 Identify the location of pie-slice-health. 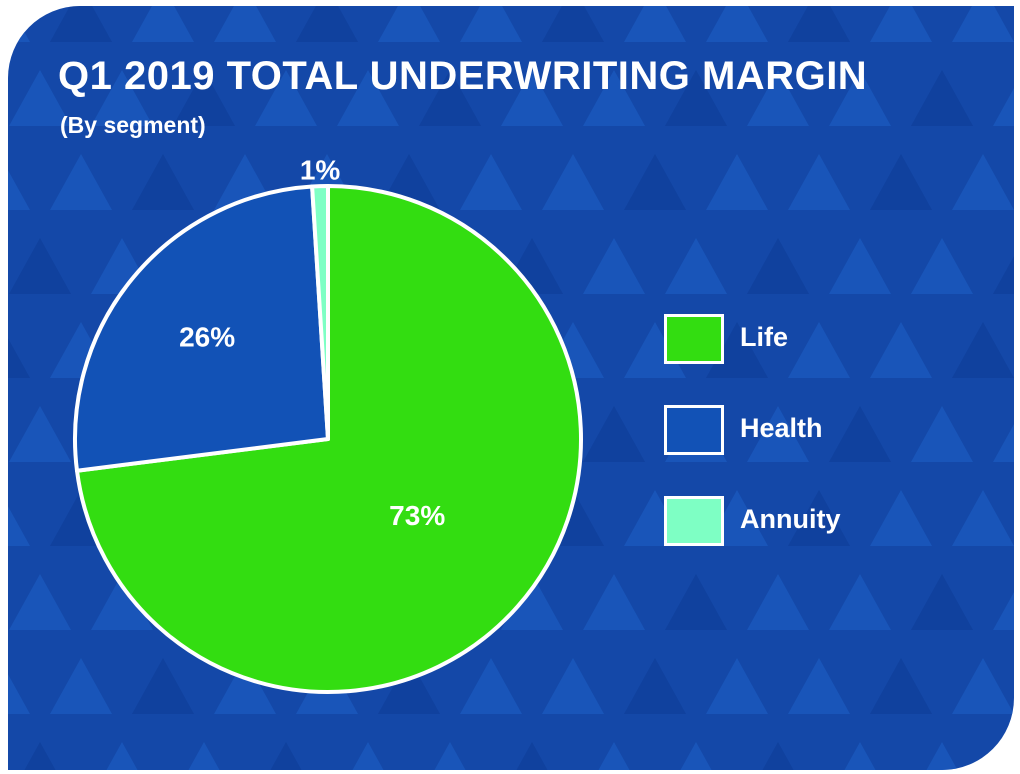
(201, 328).